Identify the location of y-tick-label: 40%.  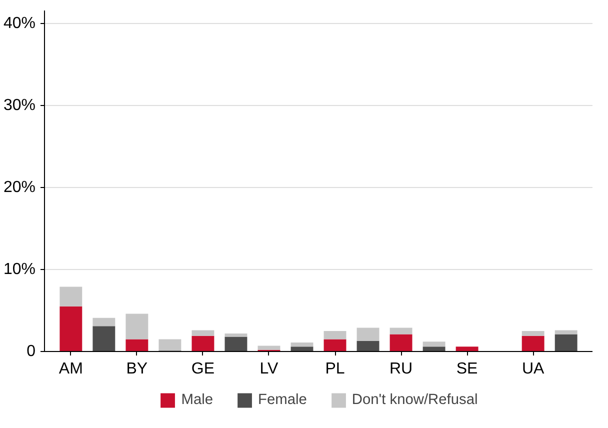
(19, 23).